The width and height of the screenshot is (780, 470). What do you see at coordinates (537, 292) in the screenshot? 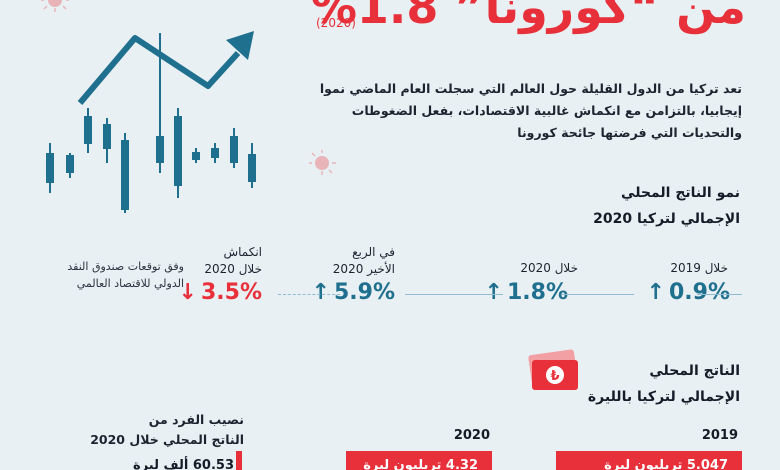
I see `stat-2020-value: 1.8%` at bounding box center [537, 292].